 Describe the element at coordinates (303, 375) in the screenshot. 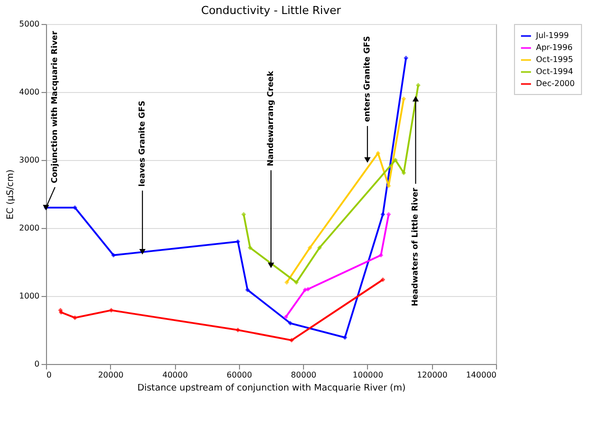

I see `x-tick-label: 80000` at that location.